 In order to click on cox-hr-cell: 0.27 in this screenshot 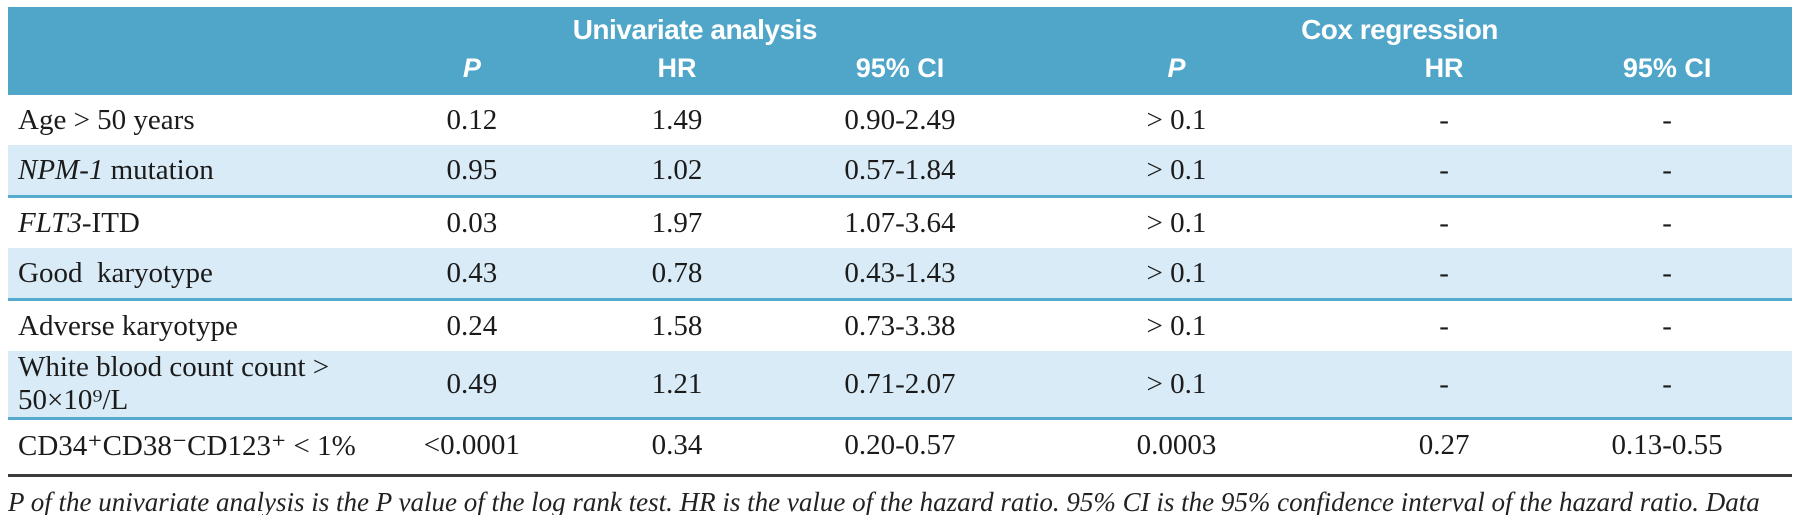, I will do `click(1444, 444)`.